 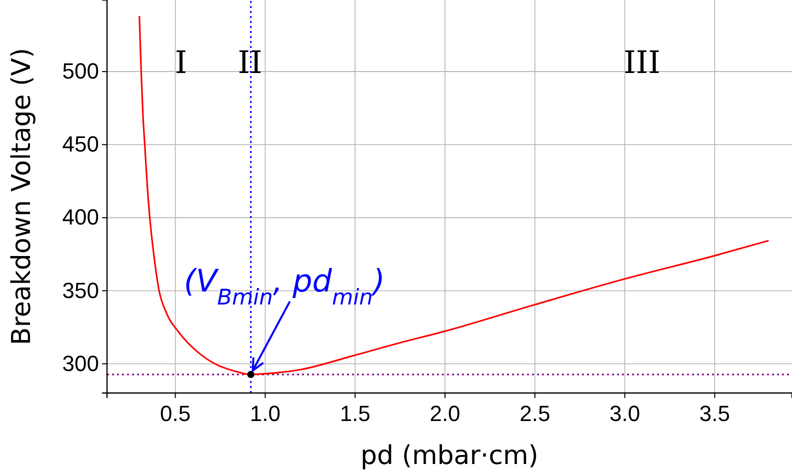 I want to click on x-tick-label: 1.5, so click(x=355, y=413).